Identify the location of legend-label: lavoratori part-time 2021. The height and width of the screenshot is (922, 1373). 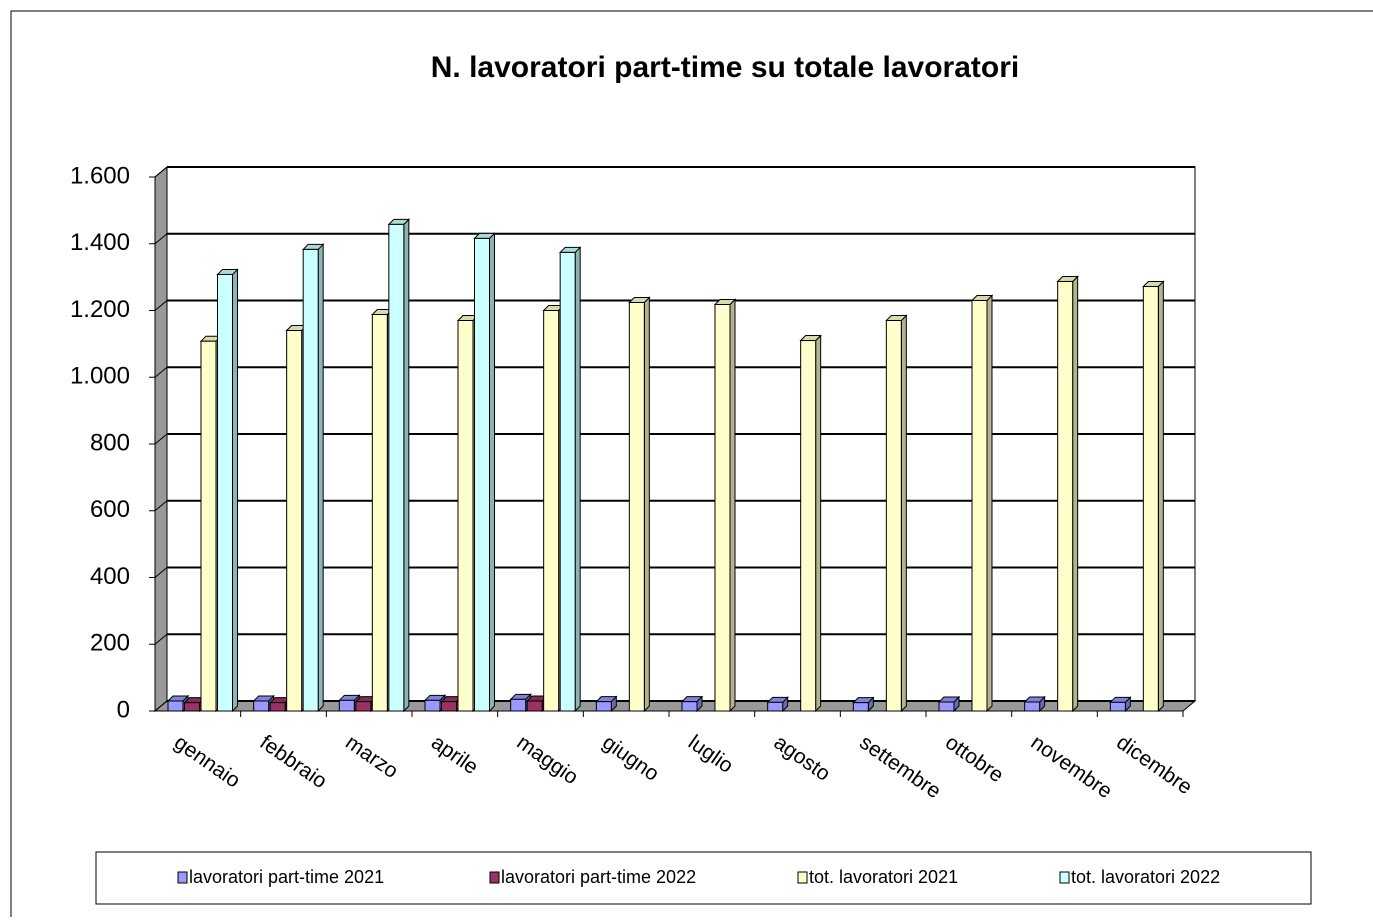
(286, 877).